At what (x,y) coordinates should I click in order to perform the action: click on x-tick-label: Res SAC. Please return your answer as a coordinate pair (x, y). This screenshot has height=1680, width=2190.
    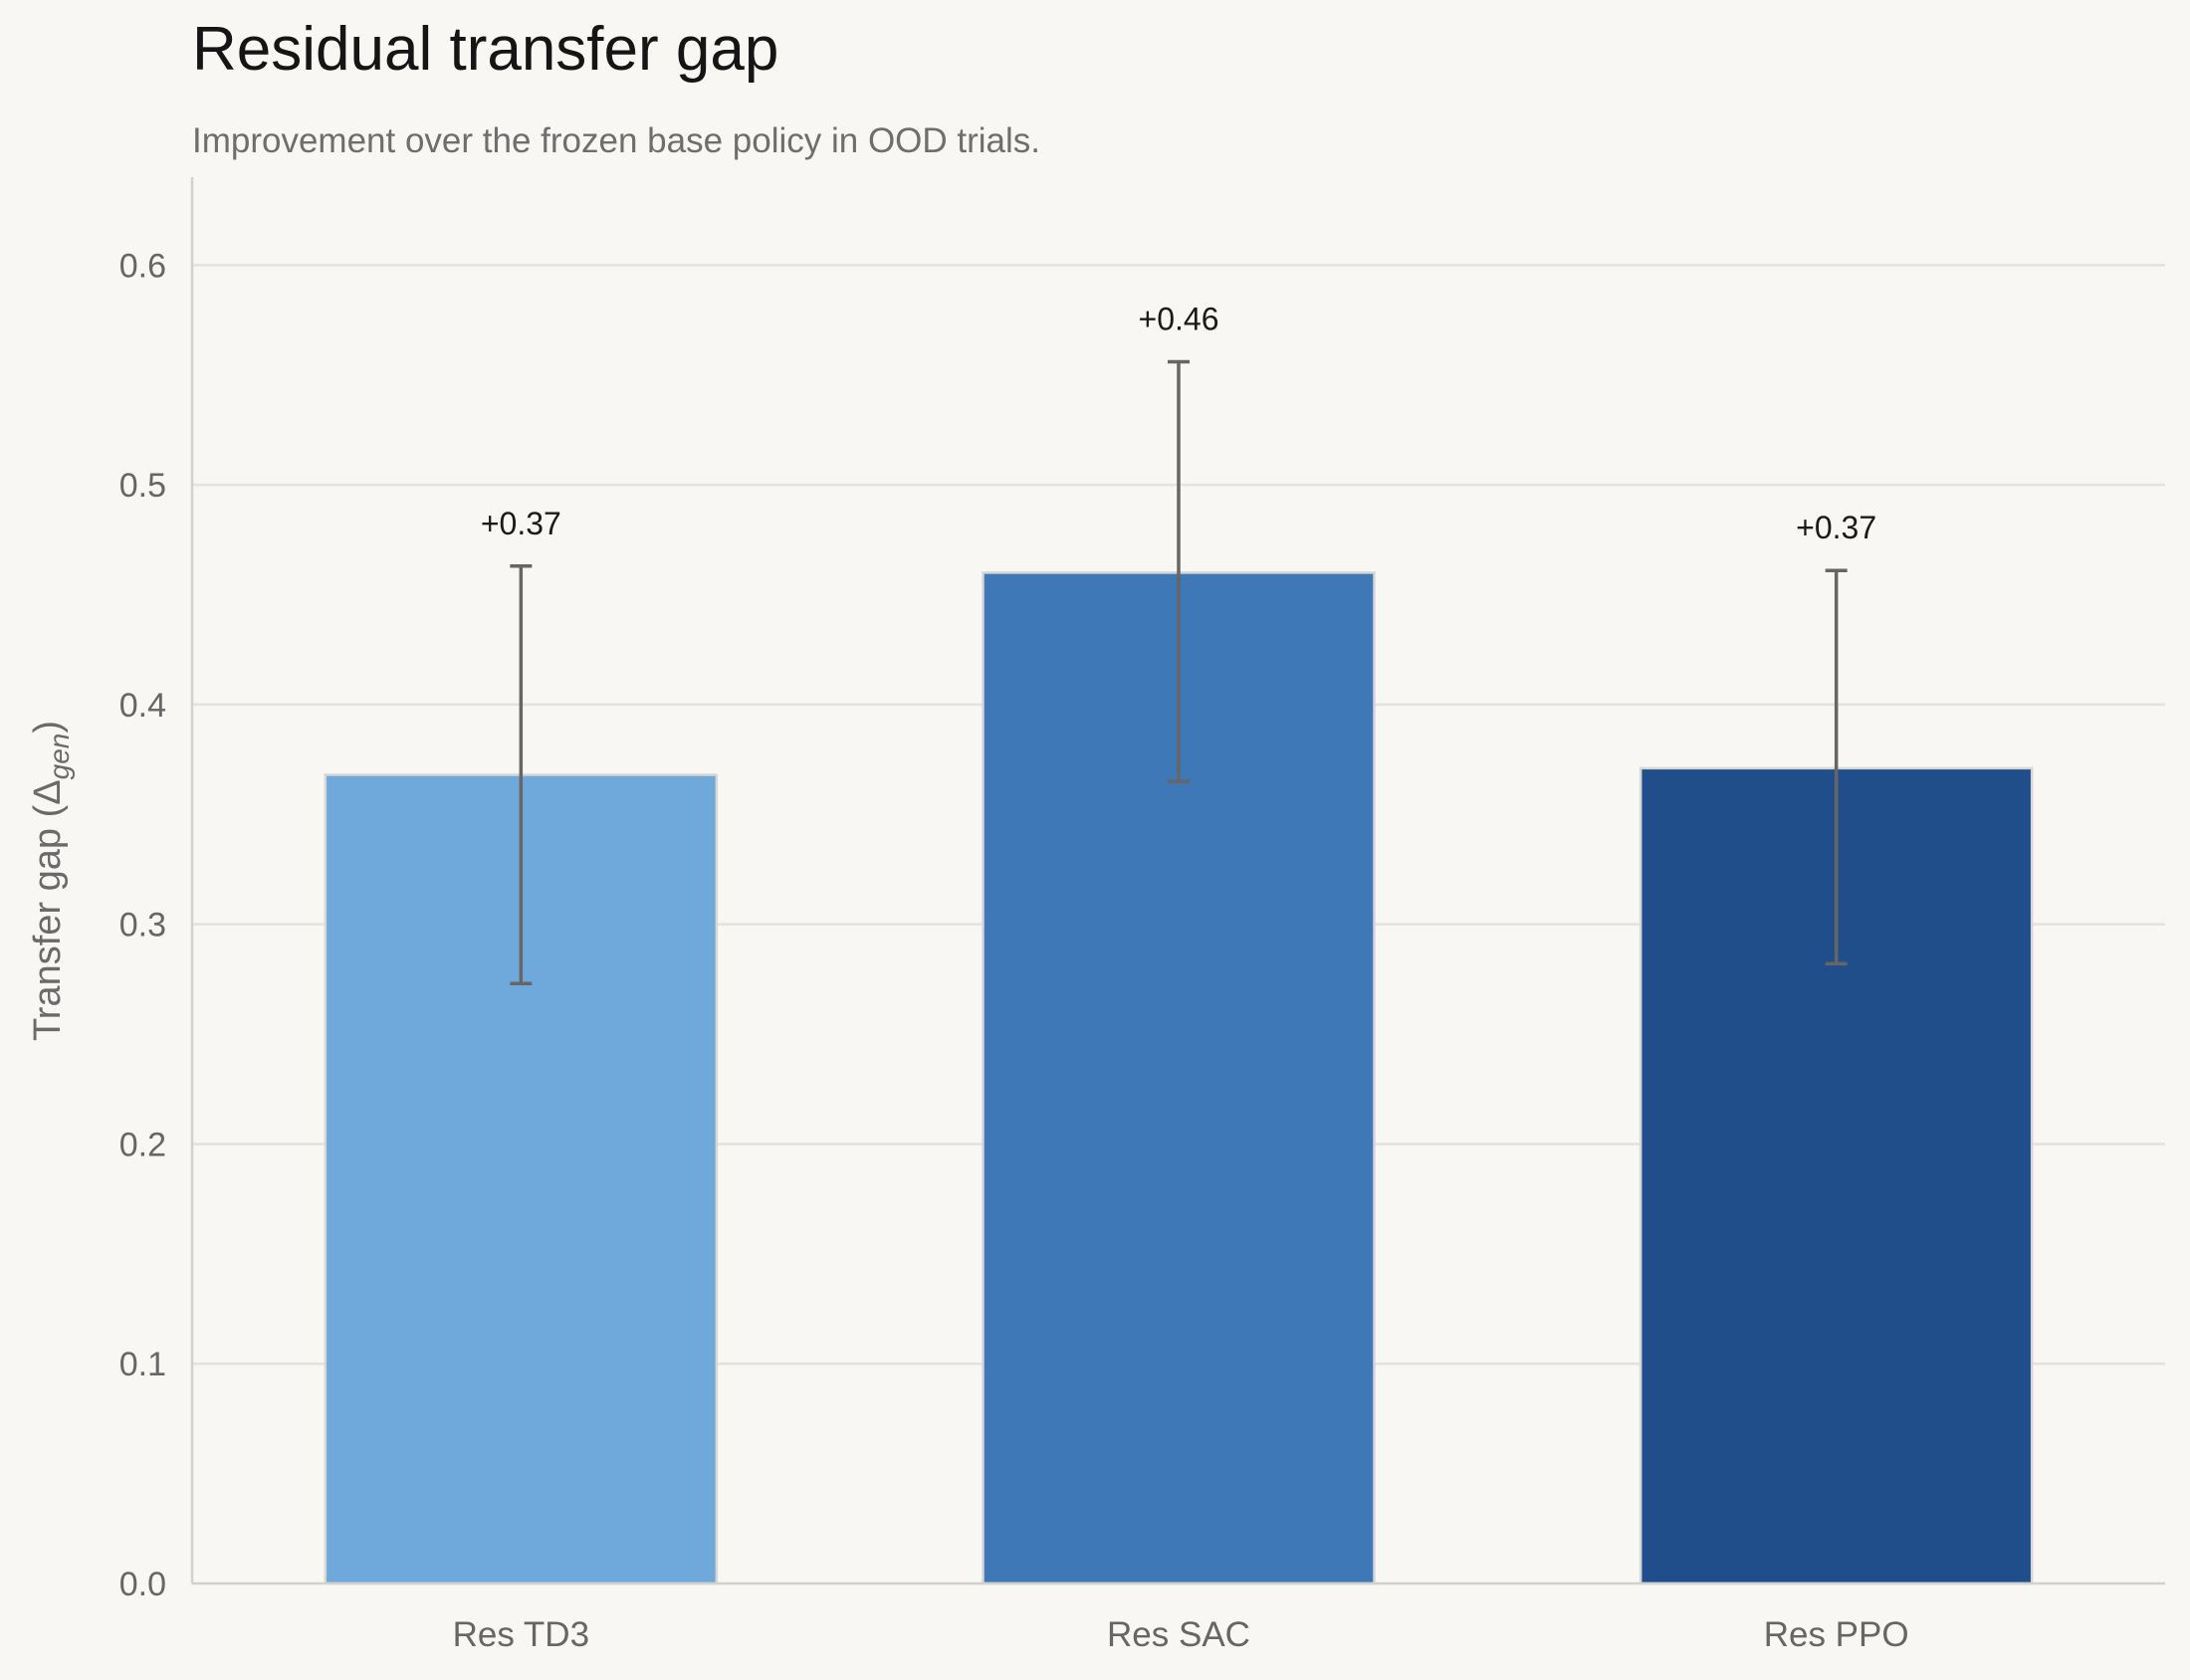
    Looking at the image, I should click on (1178, 1634).